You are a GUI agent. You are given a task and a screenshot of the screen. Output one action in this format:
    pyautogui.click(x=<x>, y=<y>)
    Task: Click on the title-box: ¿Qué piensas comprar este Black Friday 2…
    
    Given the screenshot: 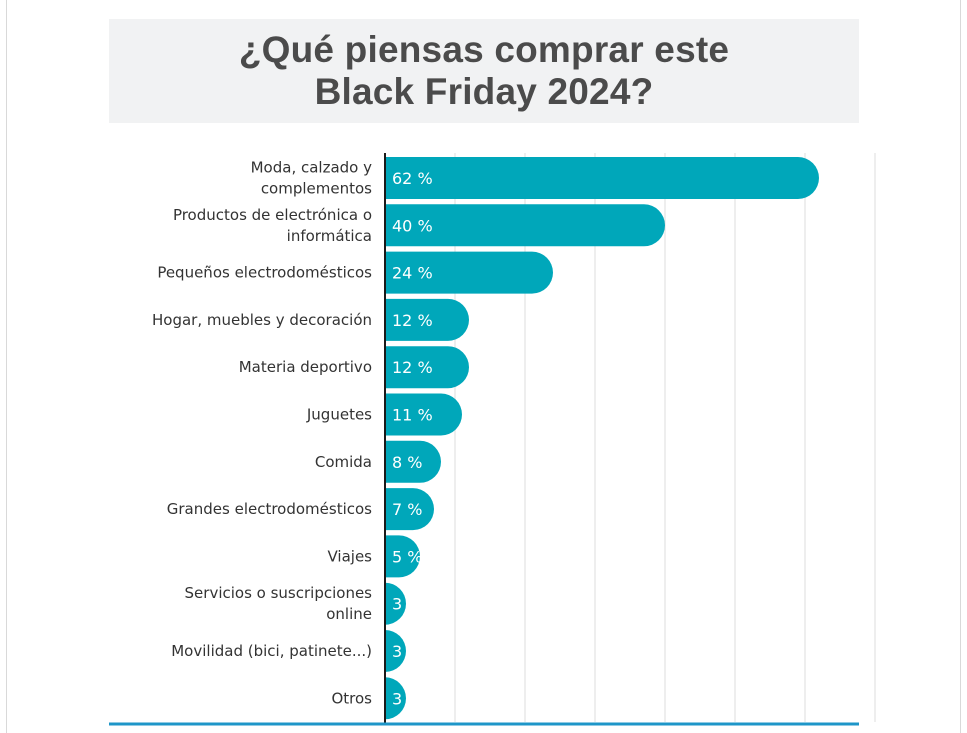 What is the action you would take?
    pyautogui.click(x=484, y=71)
    